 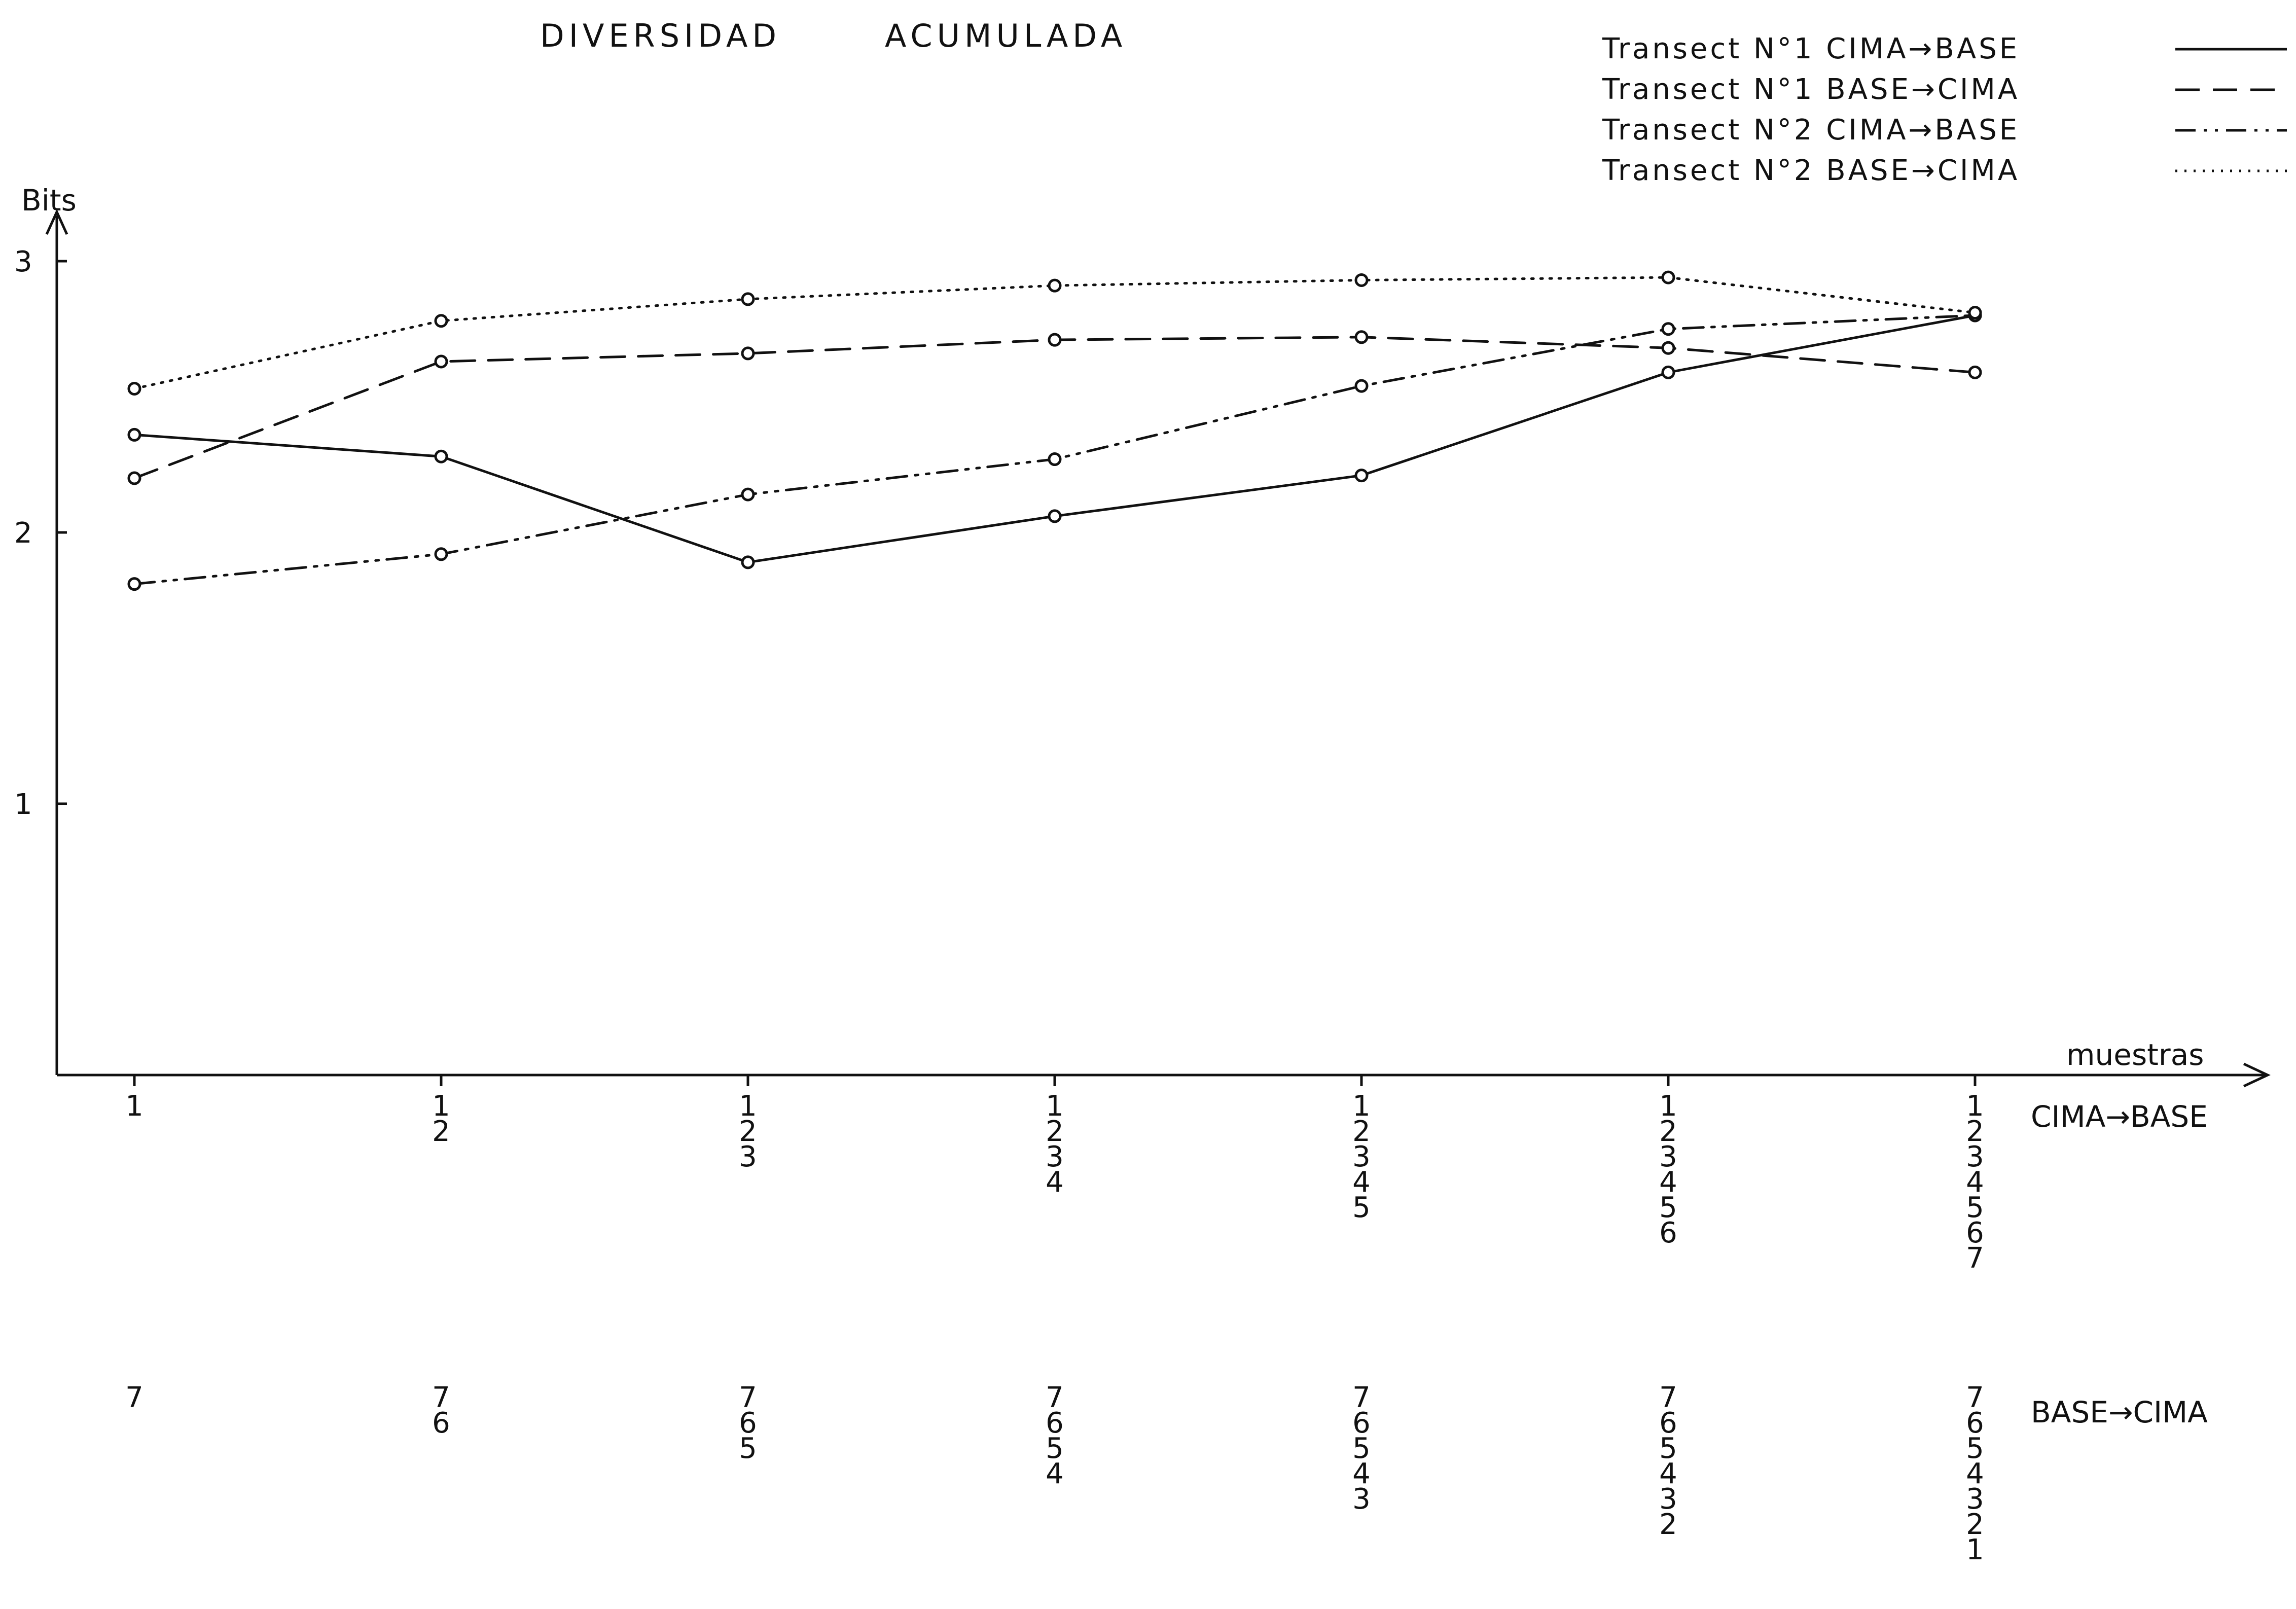 What do you see at coordinates (23, 533) in the screenshot?
I see `y-tick-label: 2` at bounding box center [23, 533].